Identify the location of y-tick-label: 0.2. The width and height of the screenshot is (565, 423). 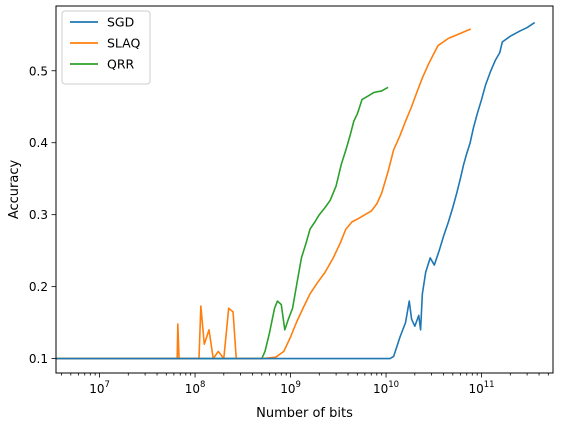
(38, 287).